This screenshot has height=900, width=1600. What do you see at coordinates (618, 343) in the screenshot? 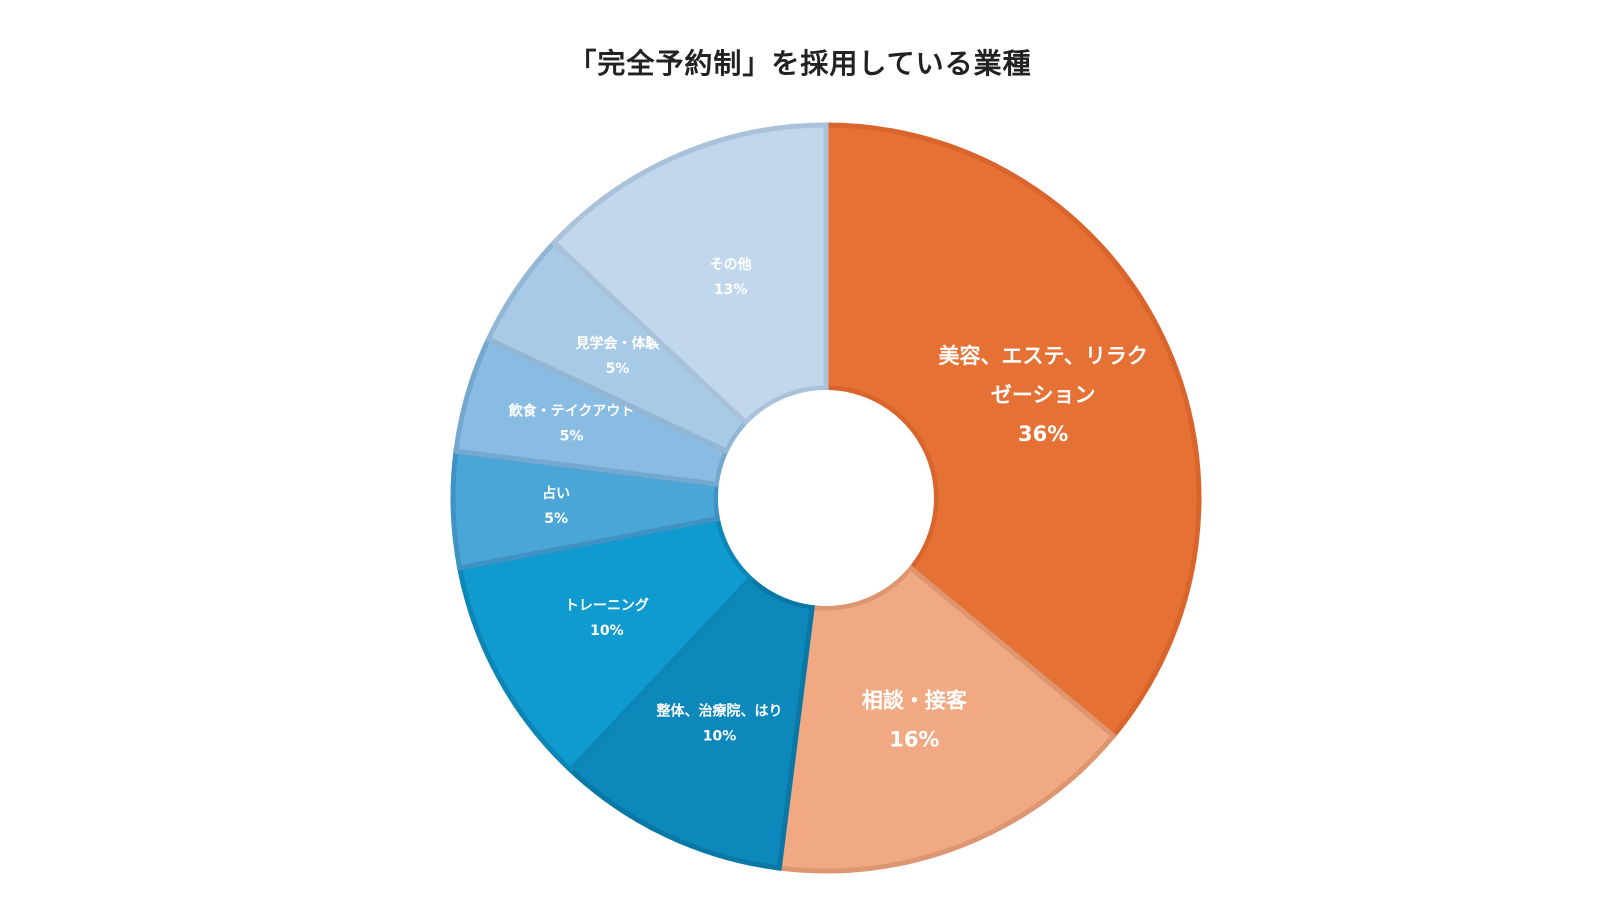
I see `slice-label-6-line-0: 見学会・体験` at bounding box center [618, 343].